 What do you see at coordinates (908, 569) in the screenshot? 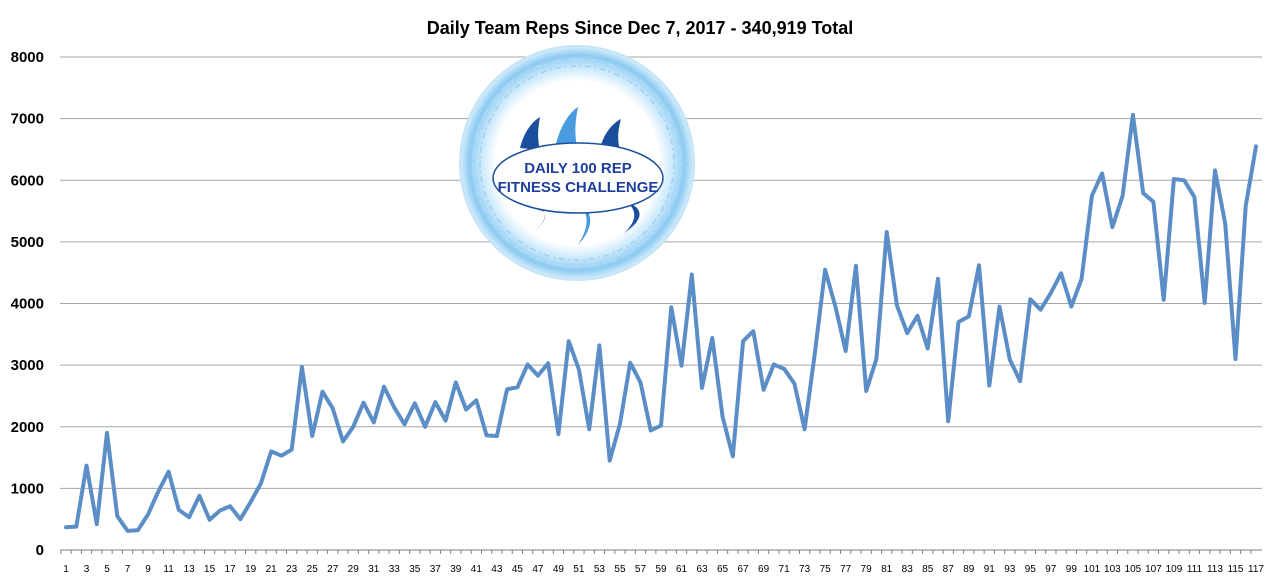
I see `x-tick-label: 83` at bounding box center [908, 569].